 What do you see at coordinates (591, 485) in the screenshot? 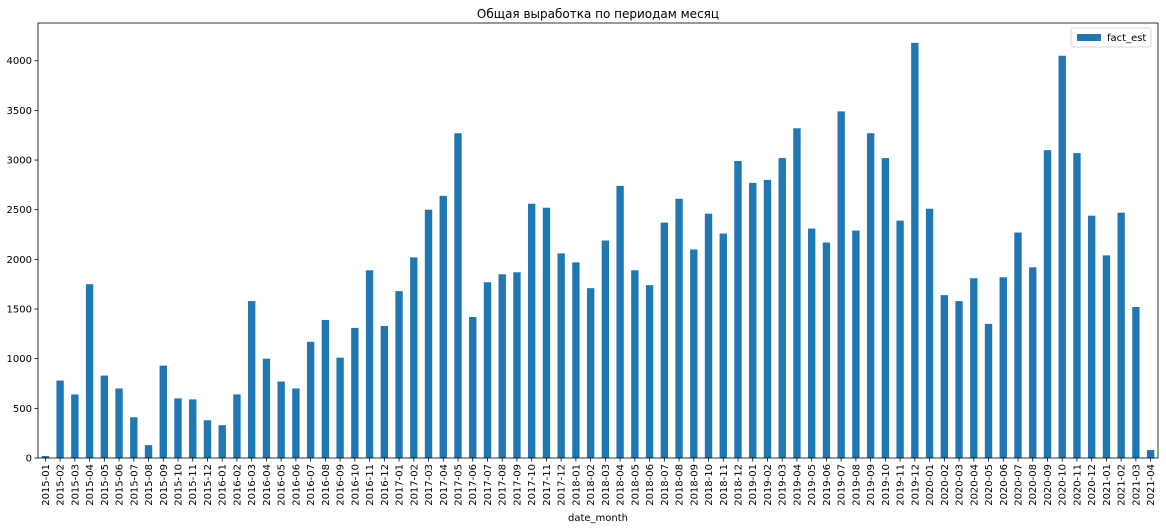
I see `x-tick-label: 2018-02` at bounding box center [591, 485].